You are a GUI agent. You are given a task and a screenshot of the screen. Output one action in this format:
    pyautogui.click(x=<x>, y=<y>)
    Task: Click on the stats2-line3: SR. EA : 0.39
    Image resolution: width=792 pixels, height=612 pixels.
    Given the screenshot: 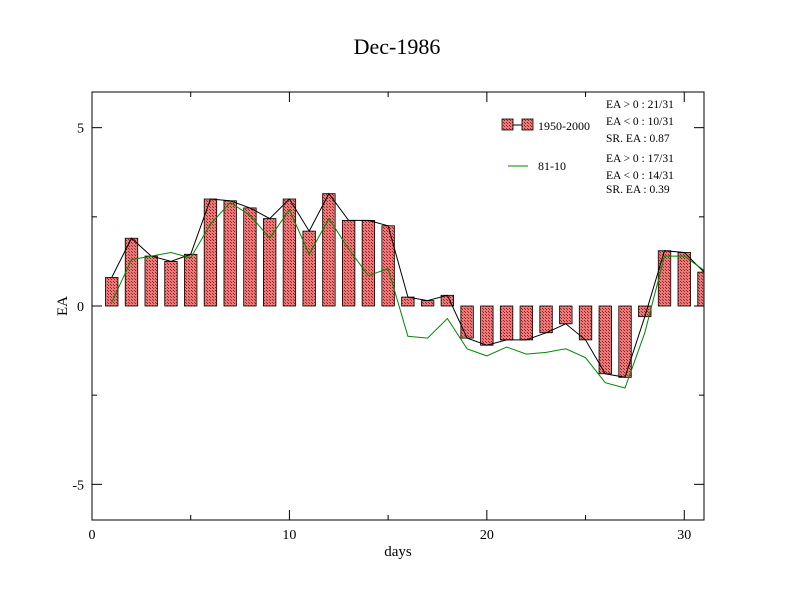 What is the action you would take?
    pyautogui.click(x=638, y=190)
    